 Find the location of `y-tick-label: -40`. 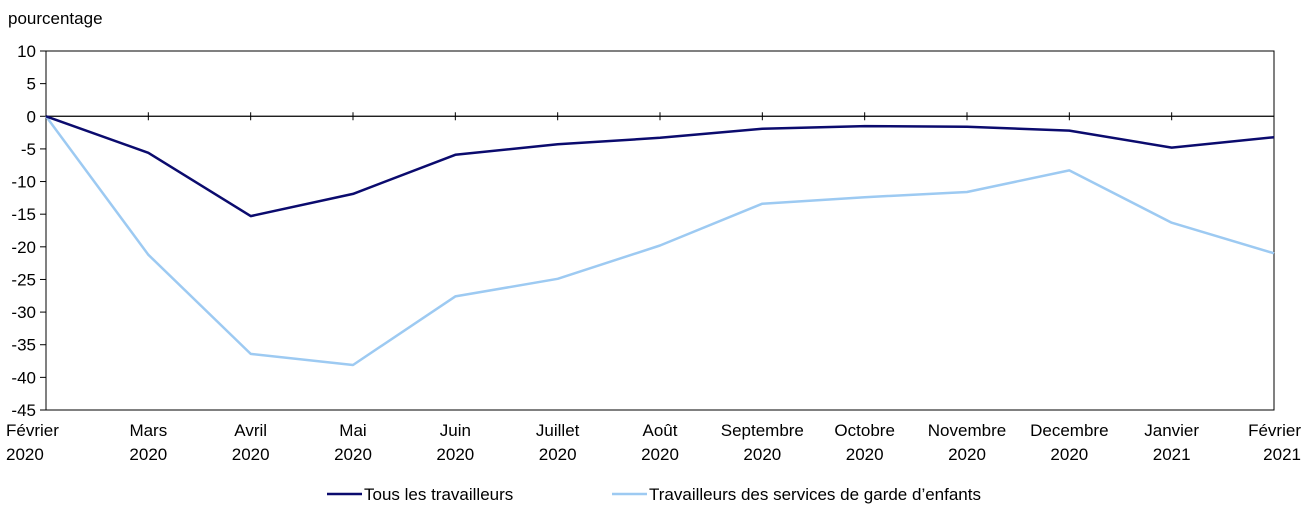

y-tick-label: -40 is located at coordinates (23, 377).